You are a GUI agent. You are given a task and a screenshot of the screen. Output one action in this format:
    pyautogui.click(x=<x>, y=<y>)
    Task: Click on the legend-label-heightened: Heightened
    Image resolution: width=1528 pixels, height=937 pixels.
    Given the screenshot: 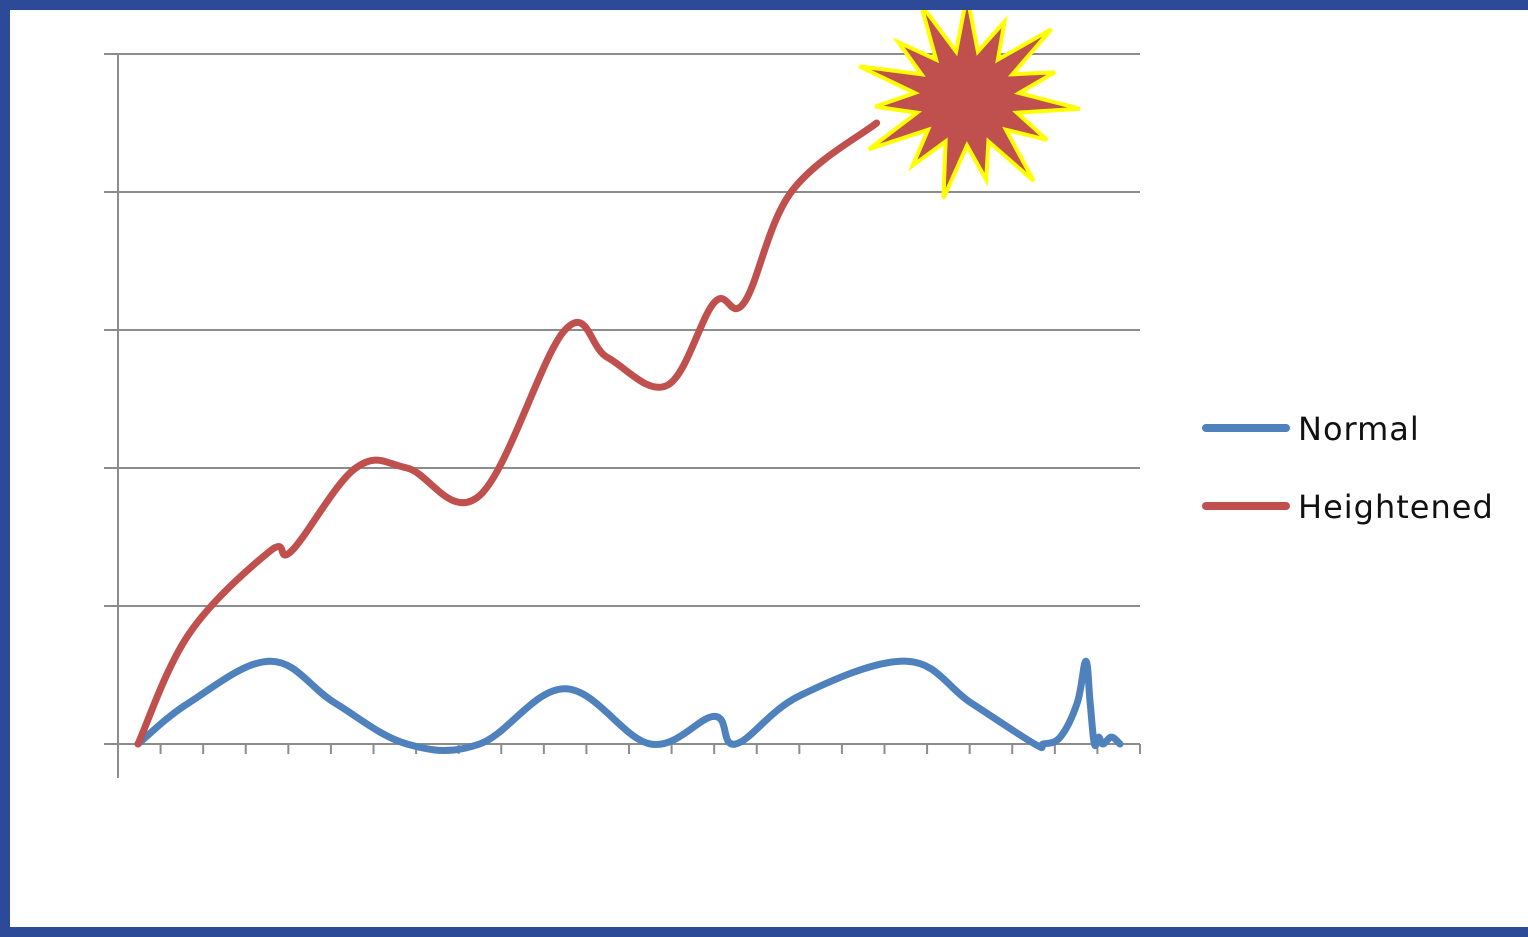 What is the action you would take?
    pyautogui.click(x=1396, y=507)
    